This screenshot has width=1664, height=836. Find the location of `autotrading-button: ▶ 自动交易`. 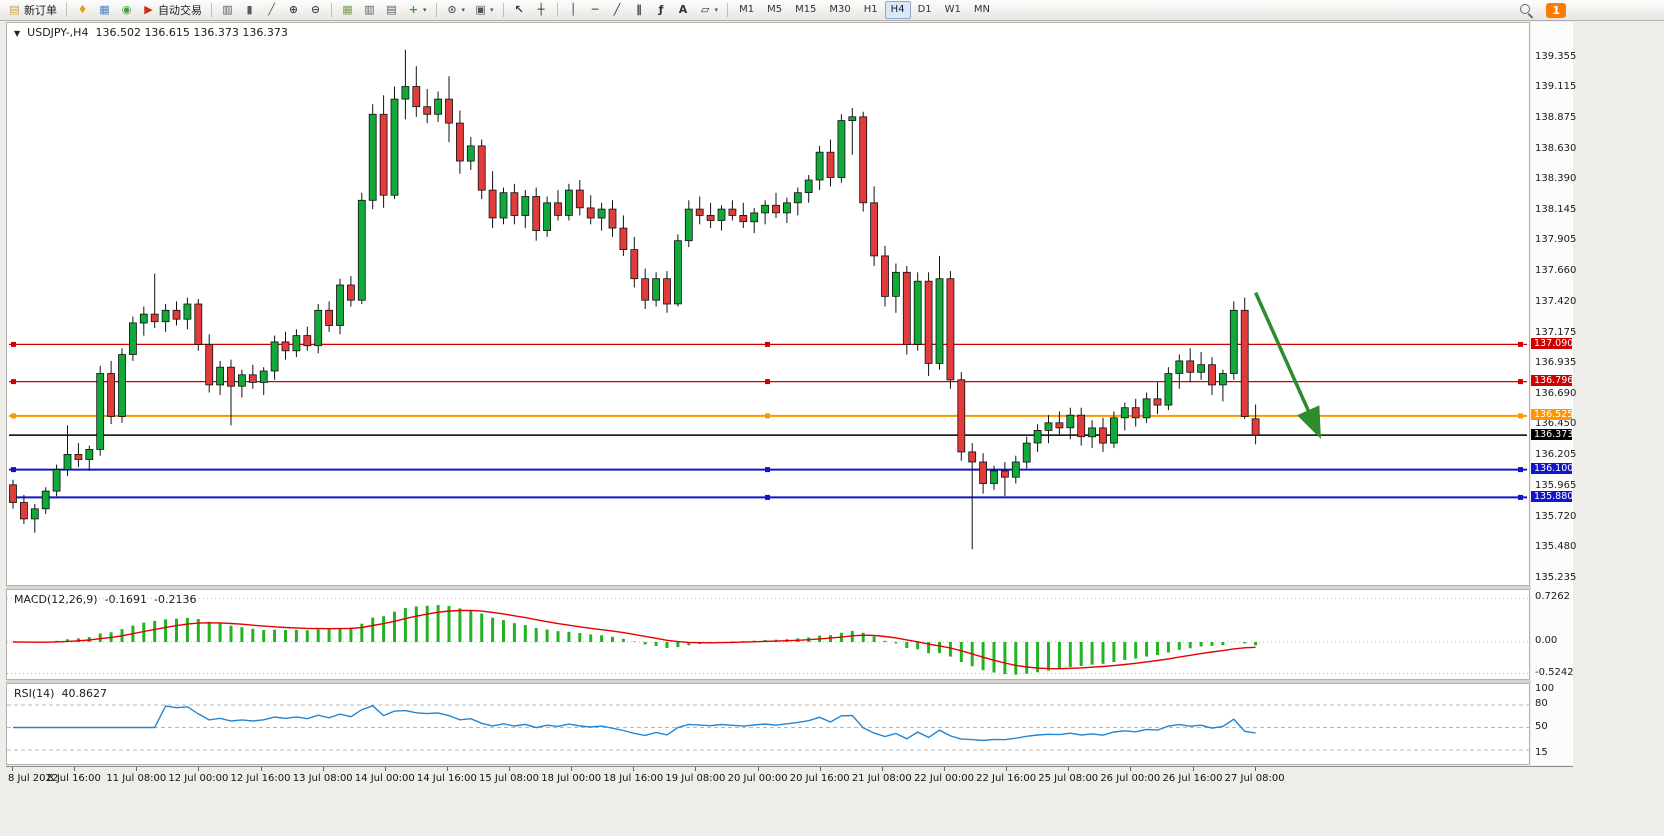

autotrading-button: ▶ 自动交易 is located at coordinates (172, 10).